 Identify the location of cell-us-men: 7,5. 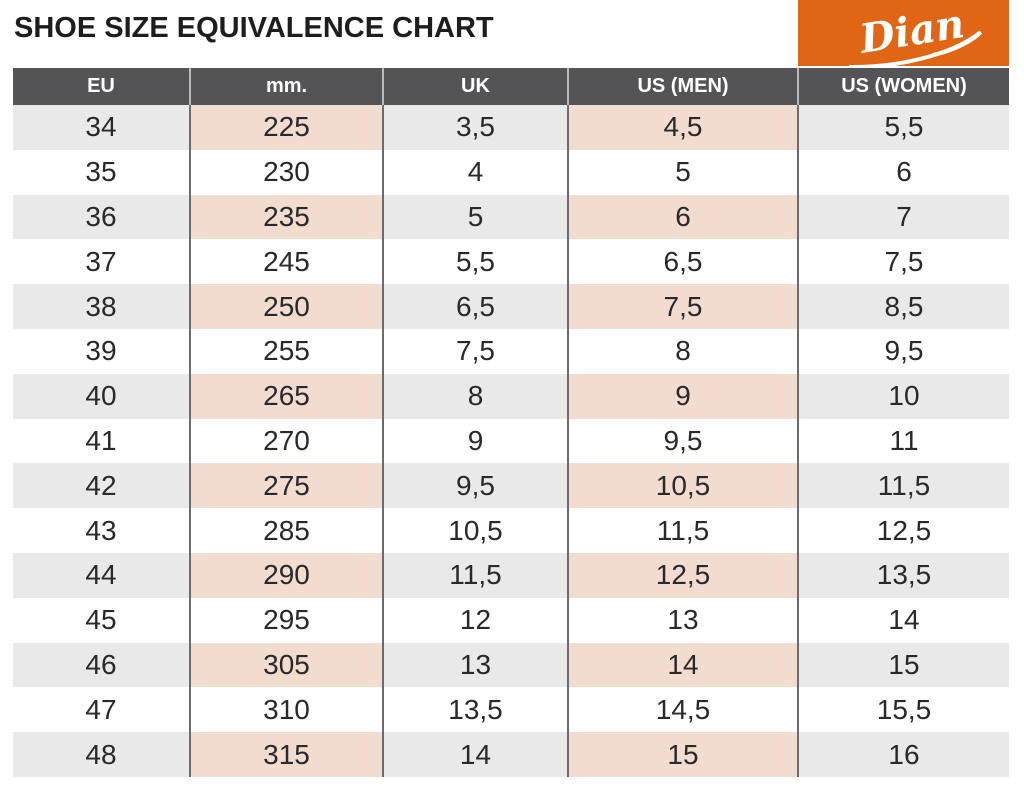
(682, 306).